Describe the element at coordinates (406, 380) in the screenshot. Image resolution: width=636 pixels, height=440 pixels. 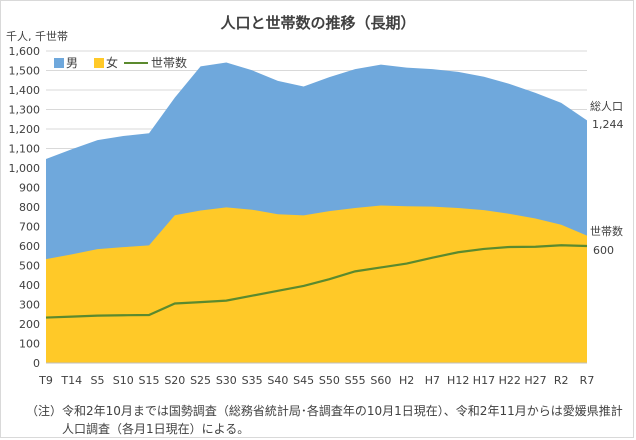
I see `x-tick-label: H2` at that location.